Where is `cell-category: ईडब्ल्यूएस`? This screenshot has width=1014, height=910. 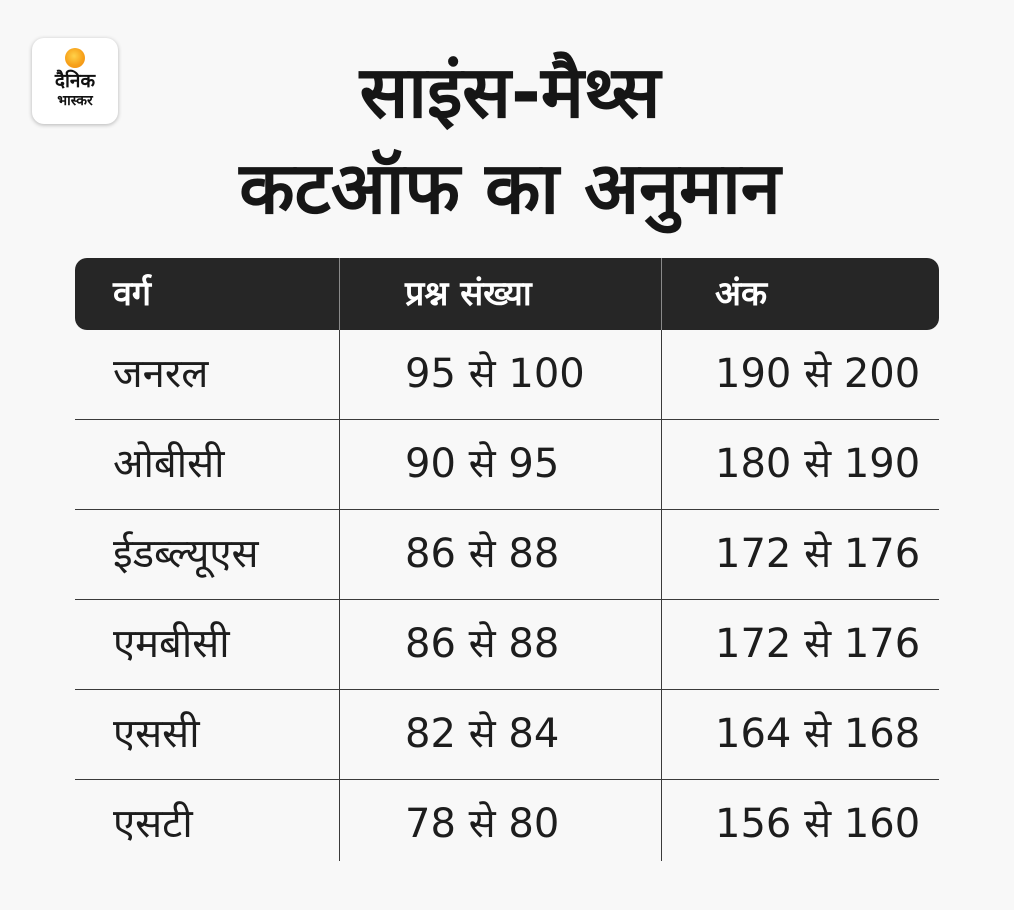
cell-category: ईडब्ल्यूएस is located at coordinates (186, 554).